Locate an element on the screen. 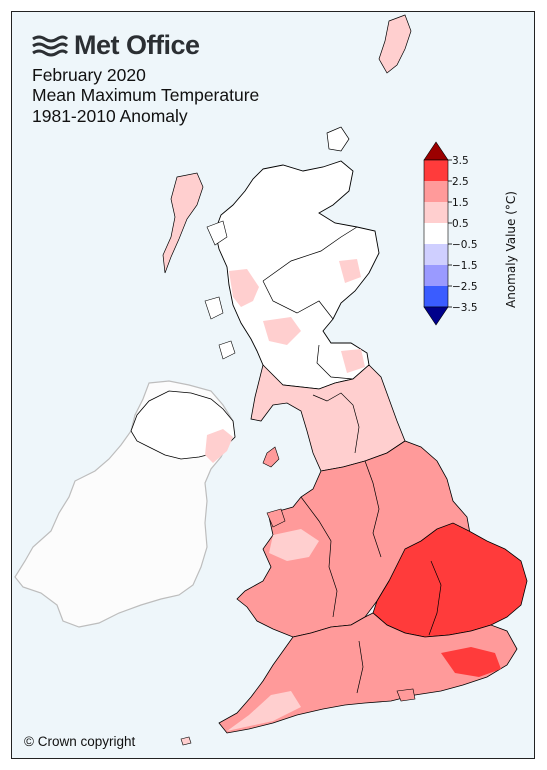 The width and height of the screenshot is (547, 770). tick-label: −2.5 is located at coordinates (465, 287).